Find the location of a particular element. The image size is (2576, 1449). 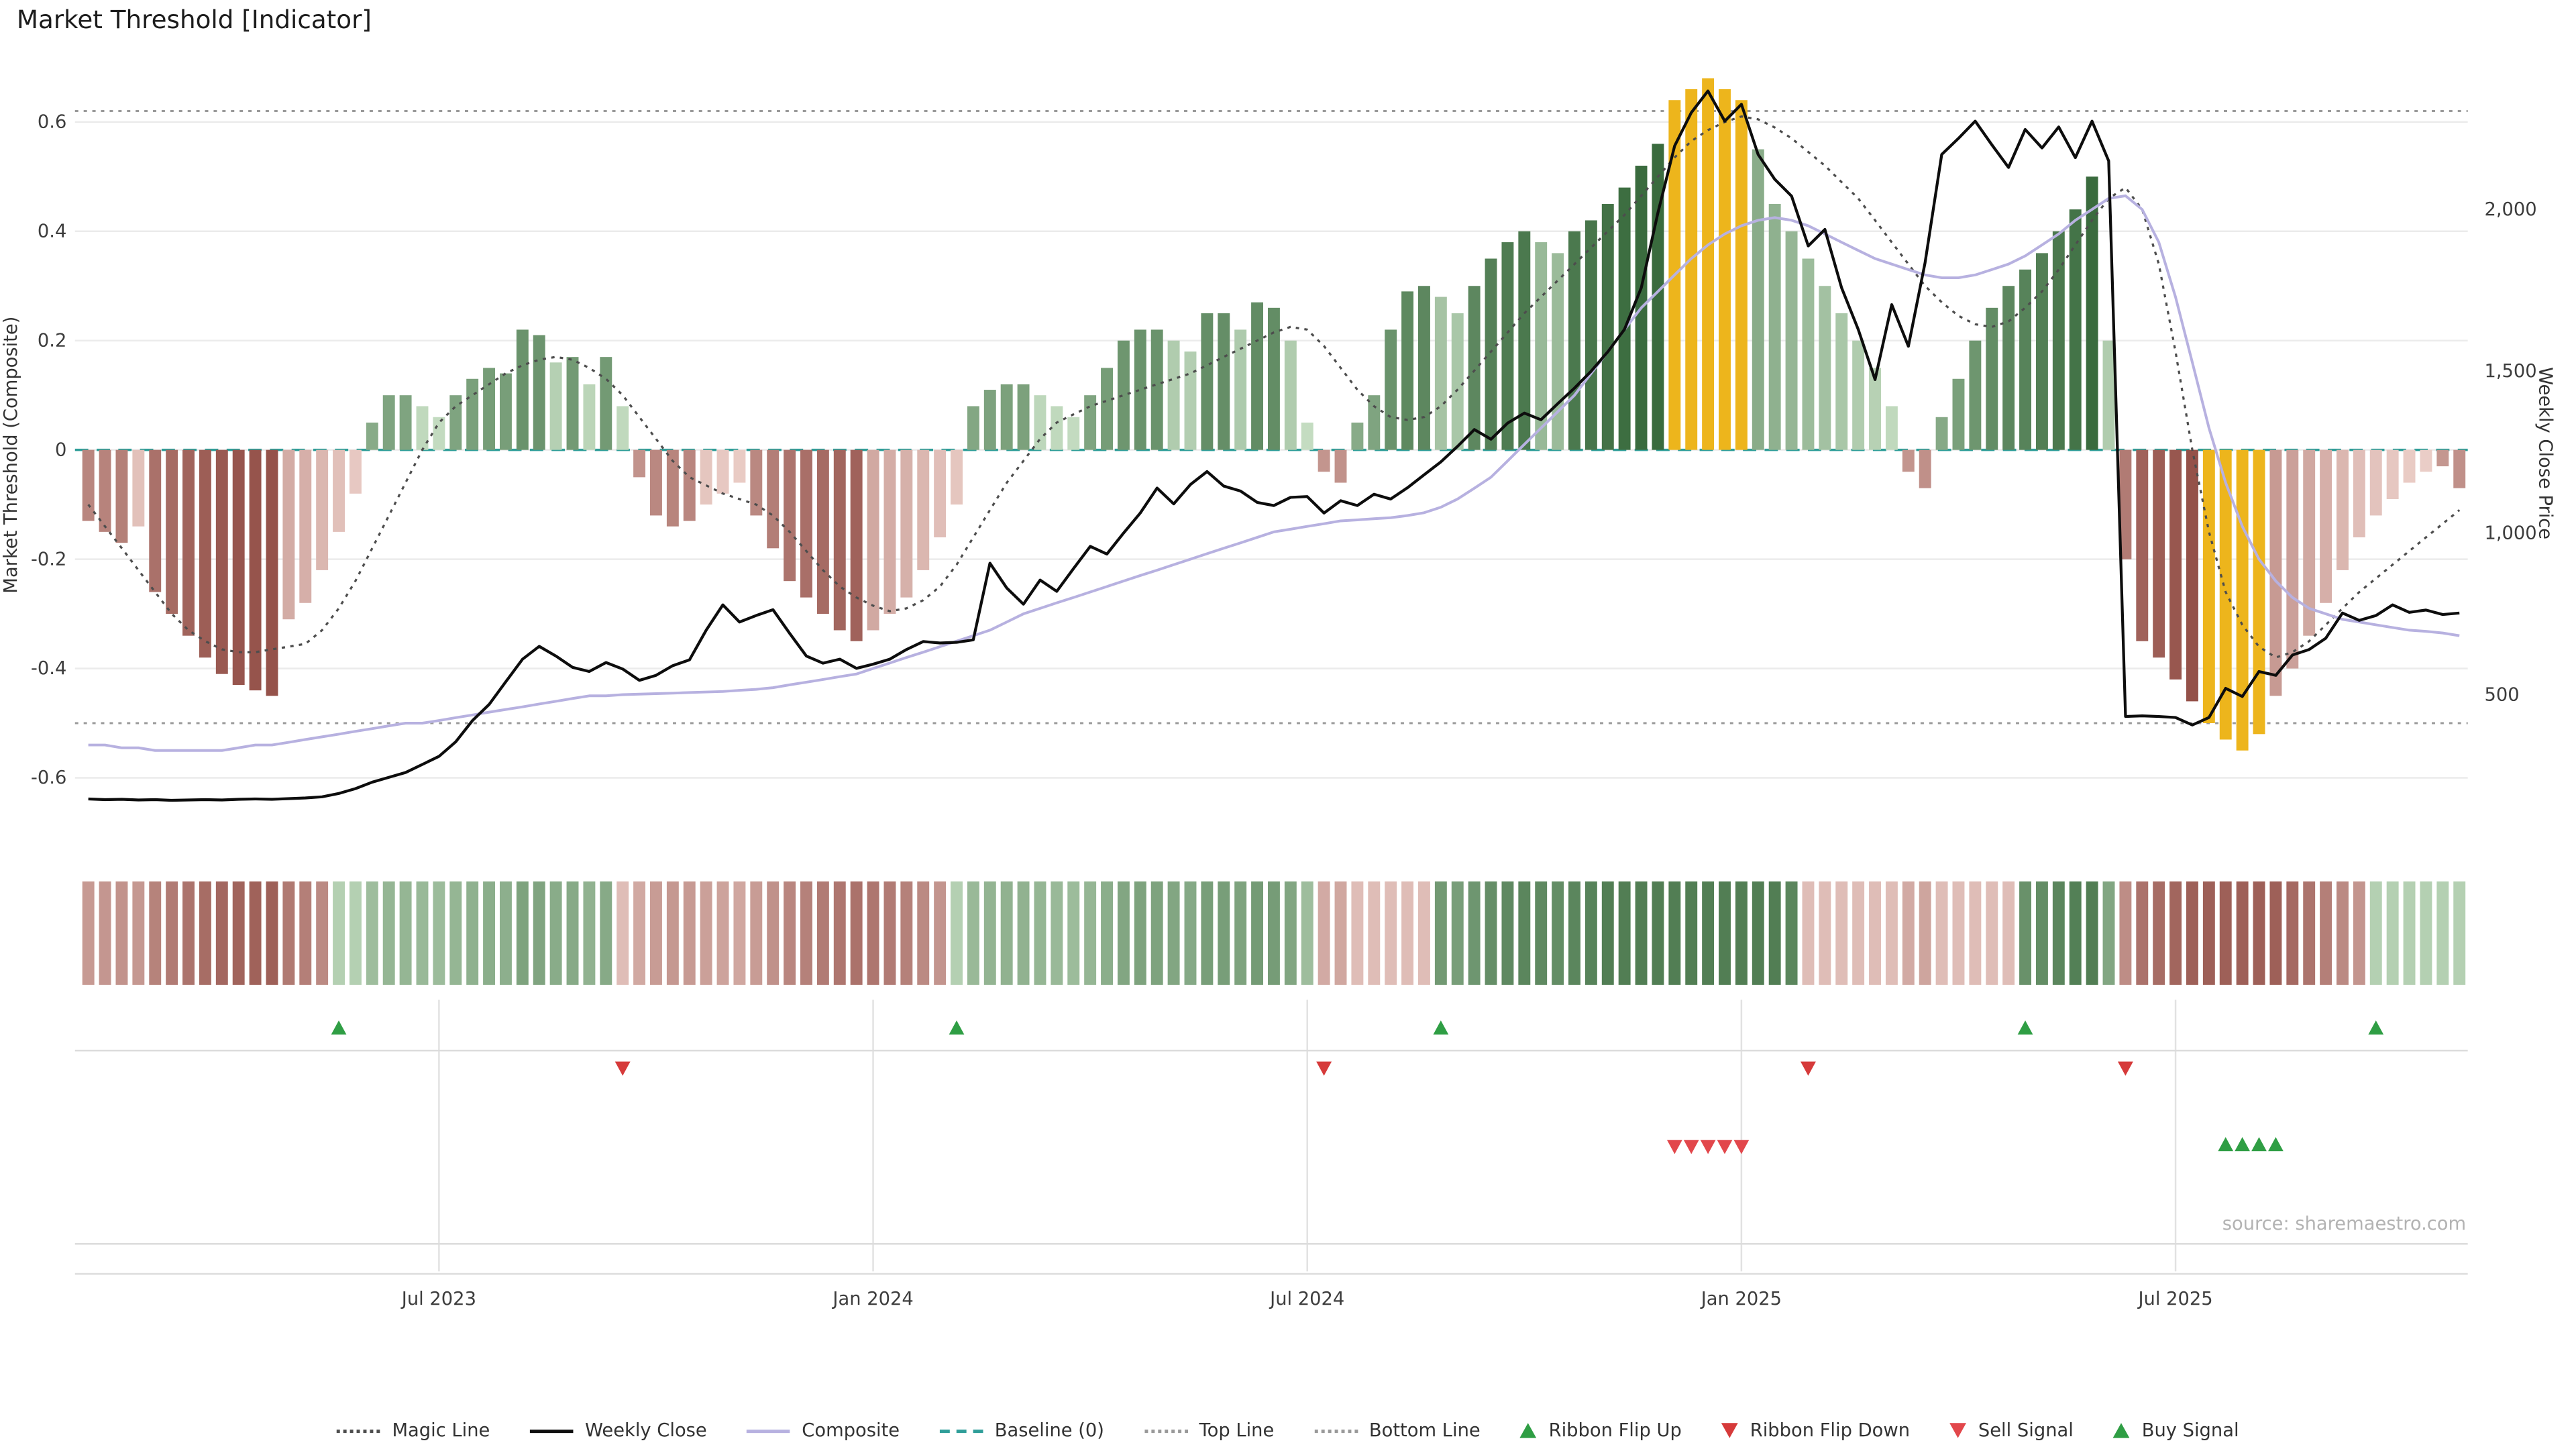

legend-item-bottom-line: Bottom Line is located at coordinates (1397, 1430).